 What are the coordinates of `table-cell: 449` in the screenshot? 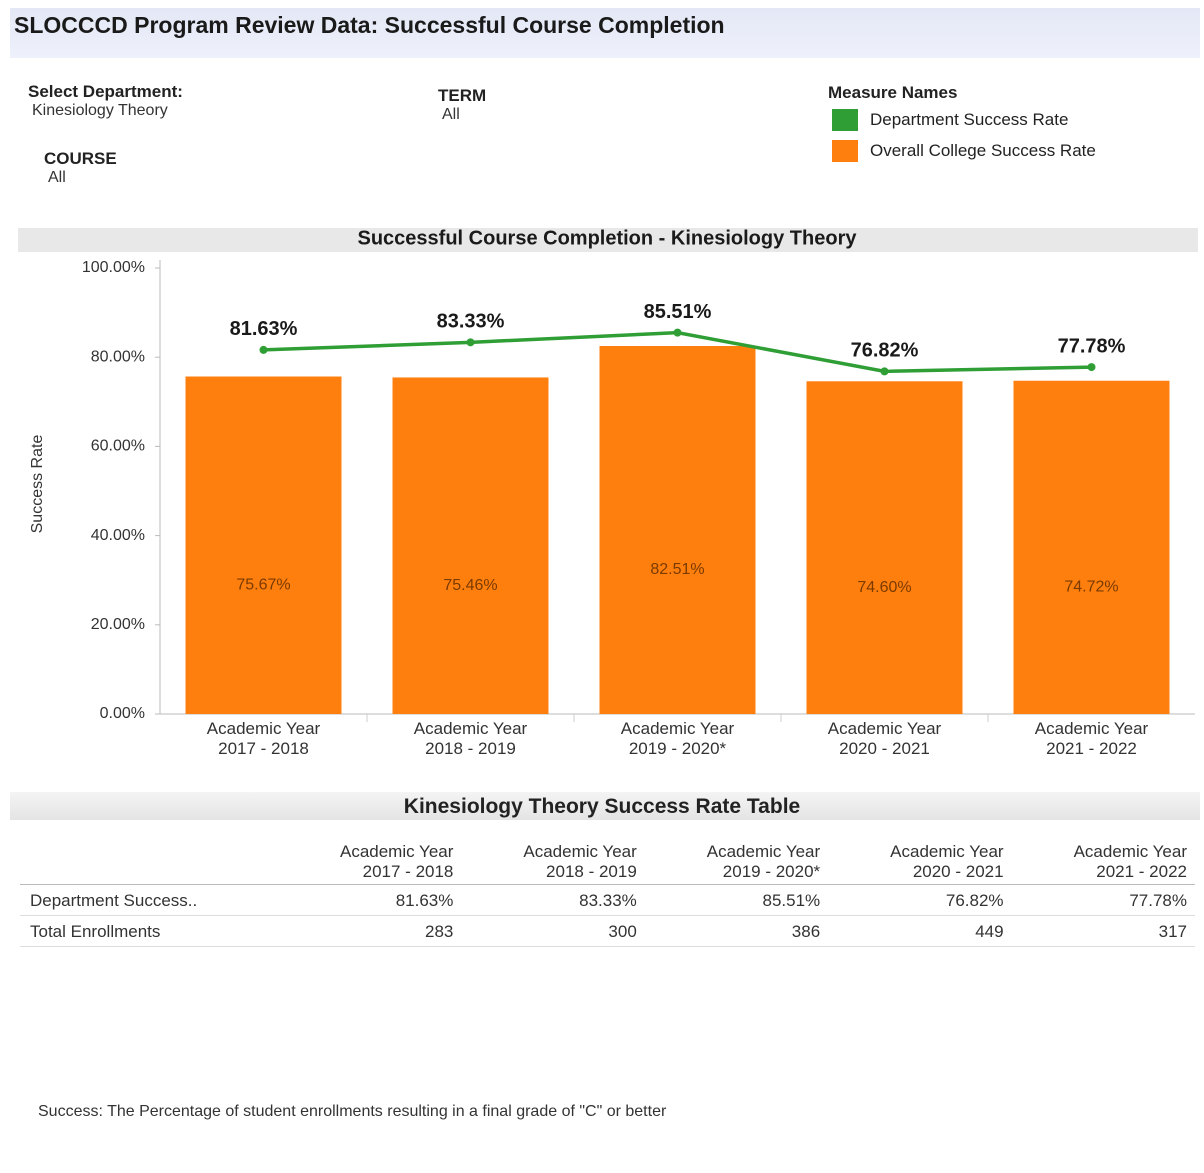 It's located at (920, 931).